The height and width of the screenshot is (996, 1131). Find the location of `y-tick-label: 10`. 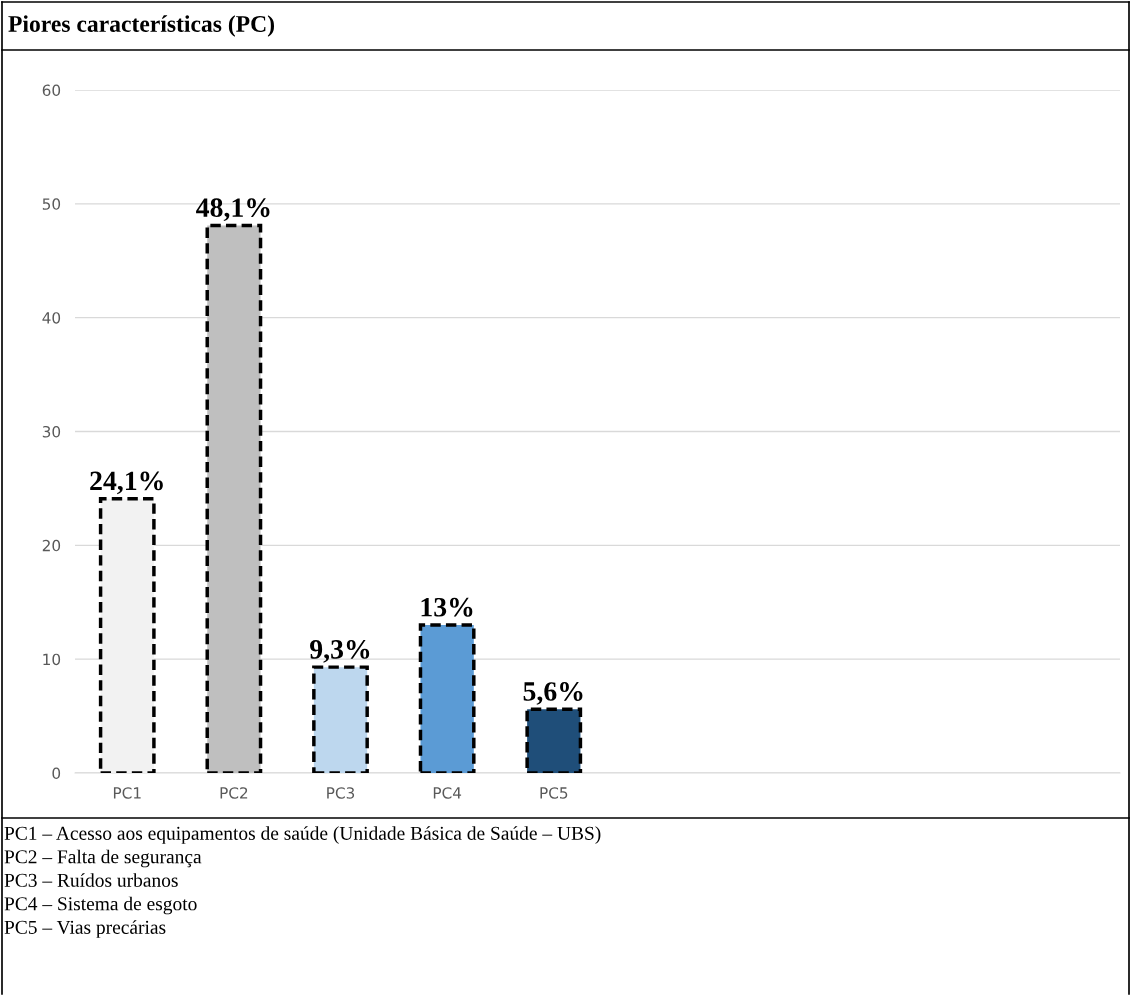

y-tick-label: 10 is located at coordinates (52, 659).